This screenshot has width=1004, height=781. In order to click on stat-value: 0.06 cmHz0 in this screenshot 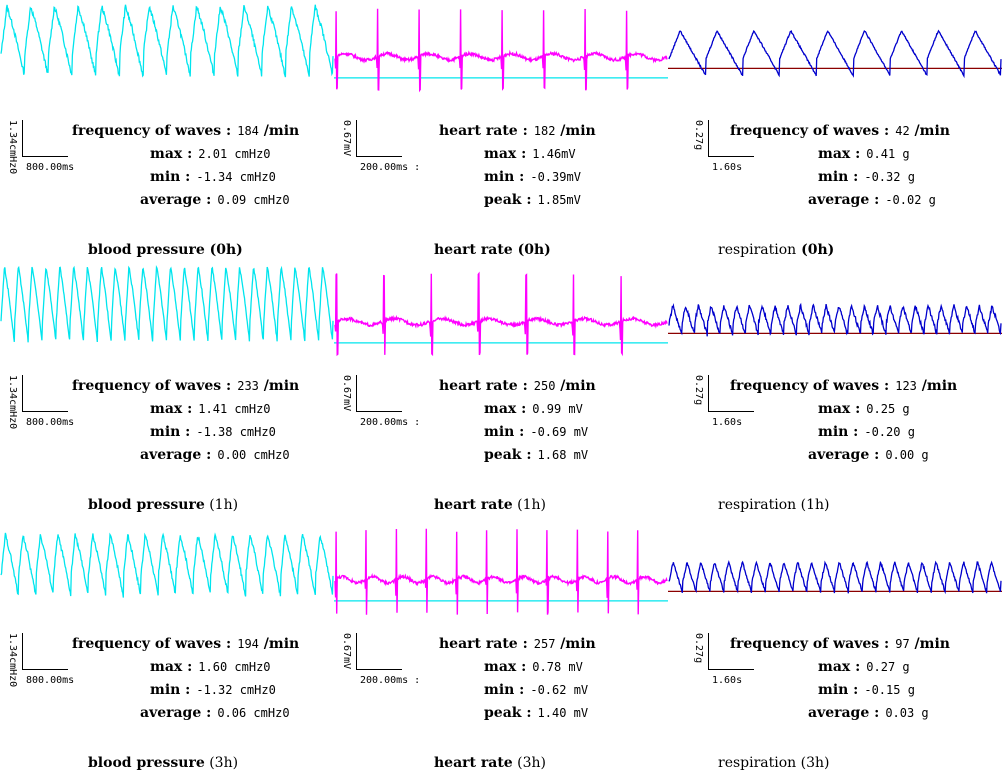, I will do `click(253, 713)`.